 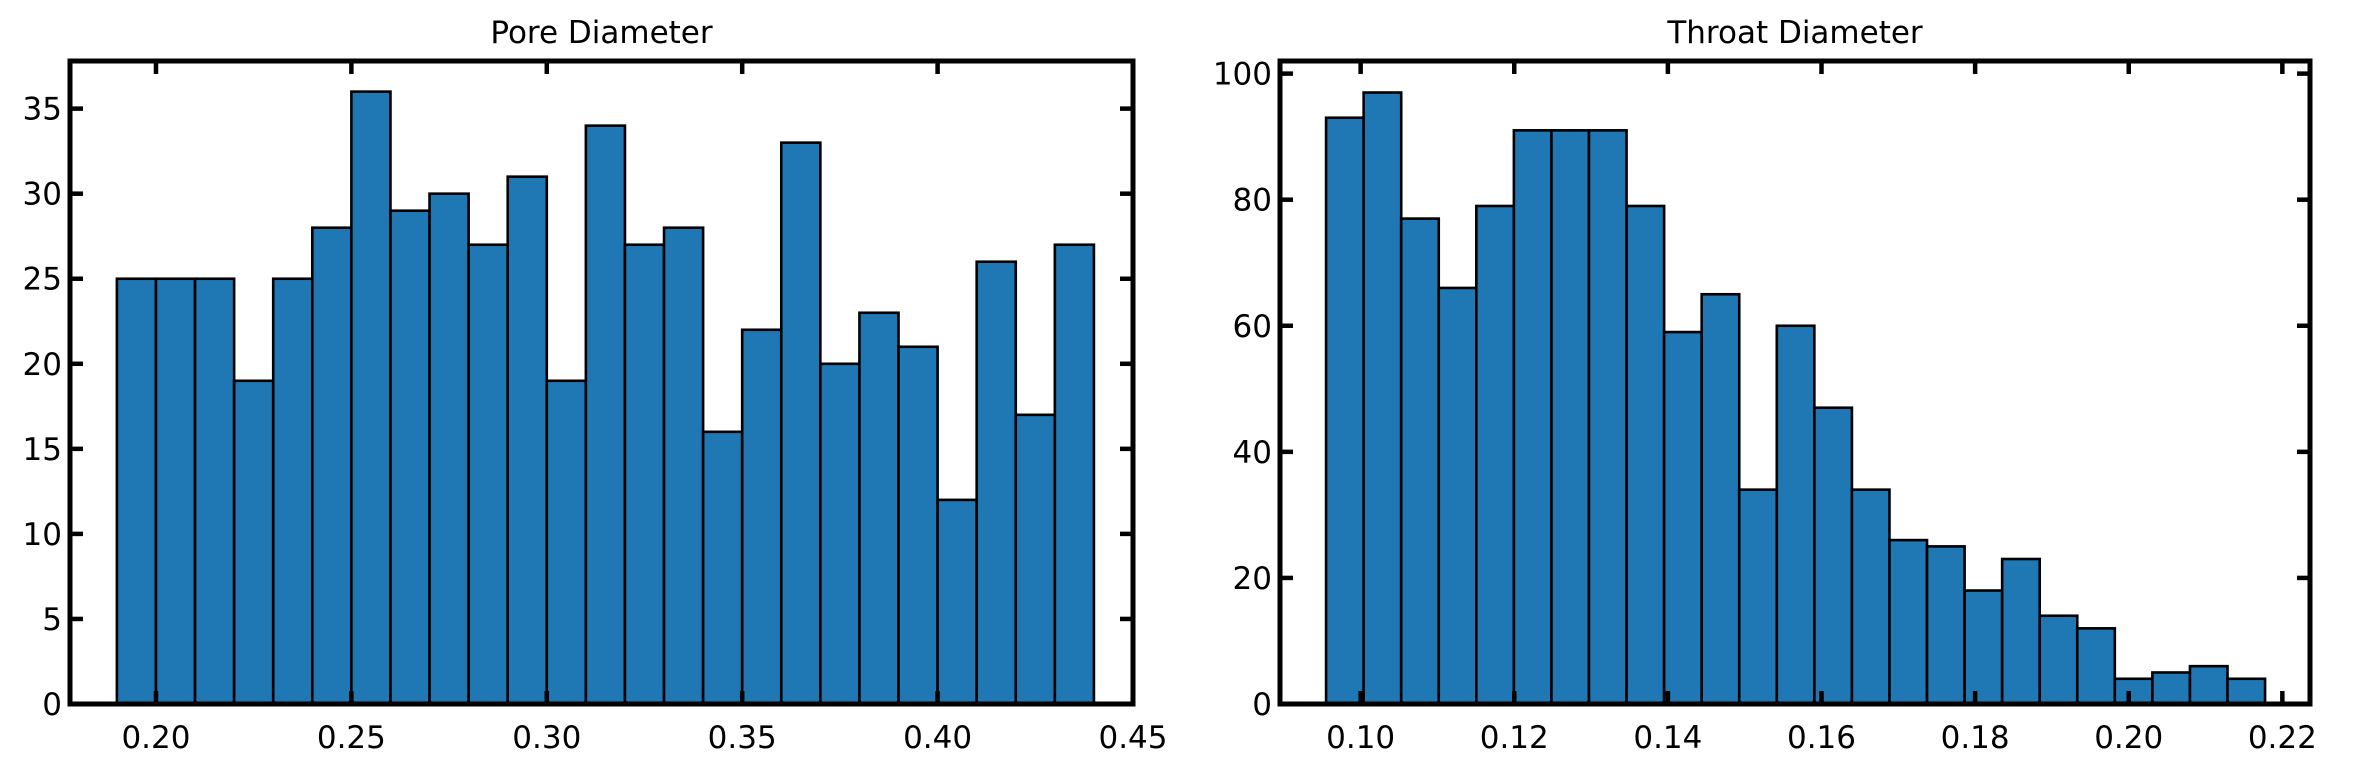 What do you see at coordinates (1252, 201) in the screenshot?
I see `y-tick-label: 80` at bounding box center [1252, 201].